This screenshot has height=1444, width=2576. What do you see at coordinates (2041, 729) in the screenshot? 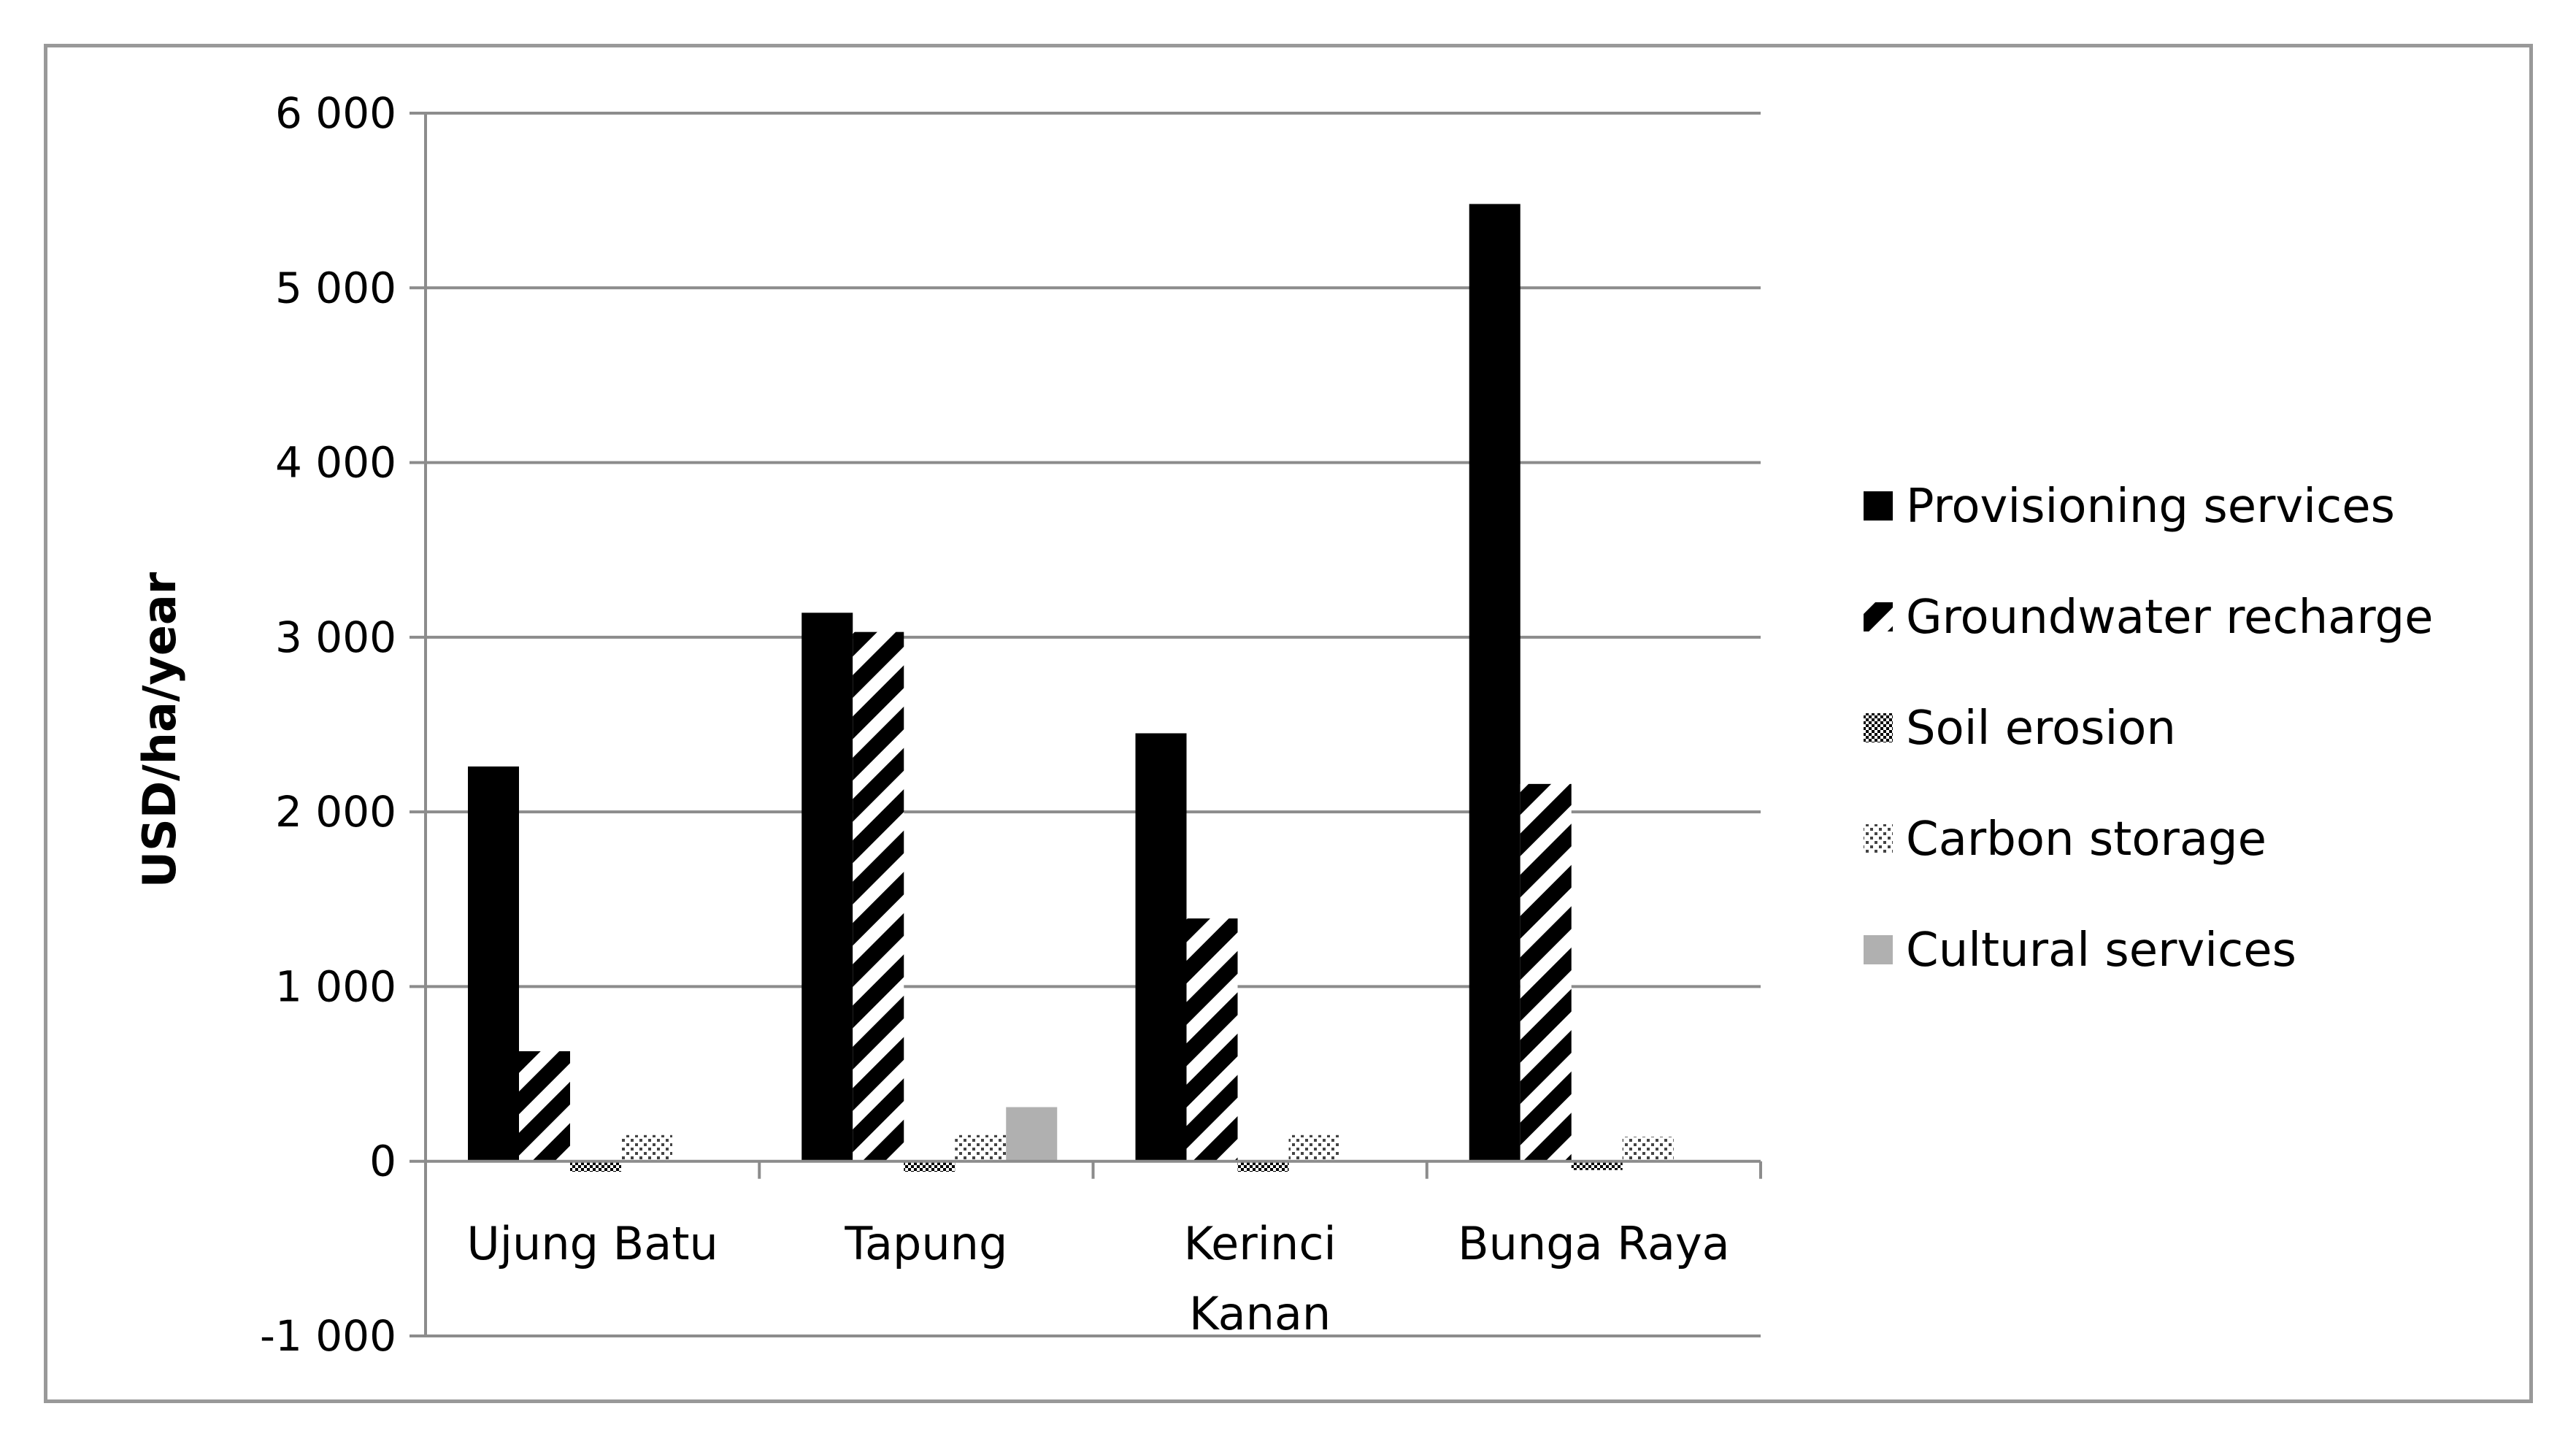
I see `legend-label: Soil erosion` at bounding box center [2041, 729].